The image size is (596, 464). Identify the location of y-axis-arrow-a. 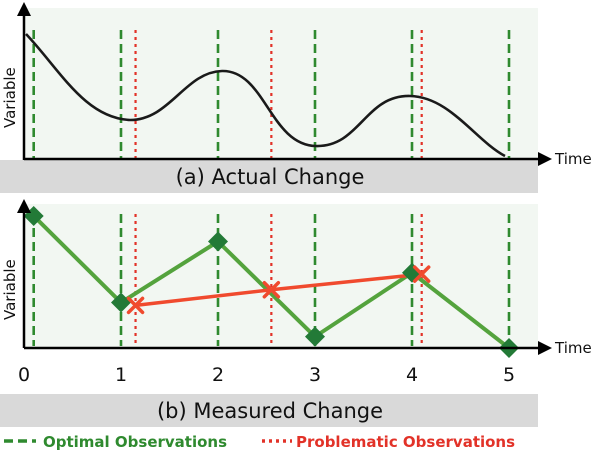
(24, 9).